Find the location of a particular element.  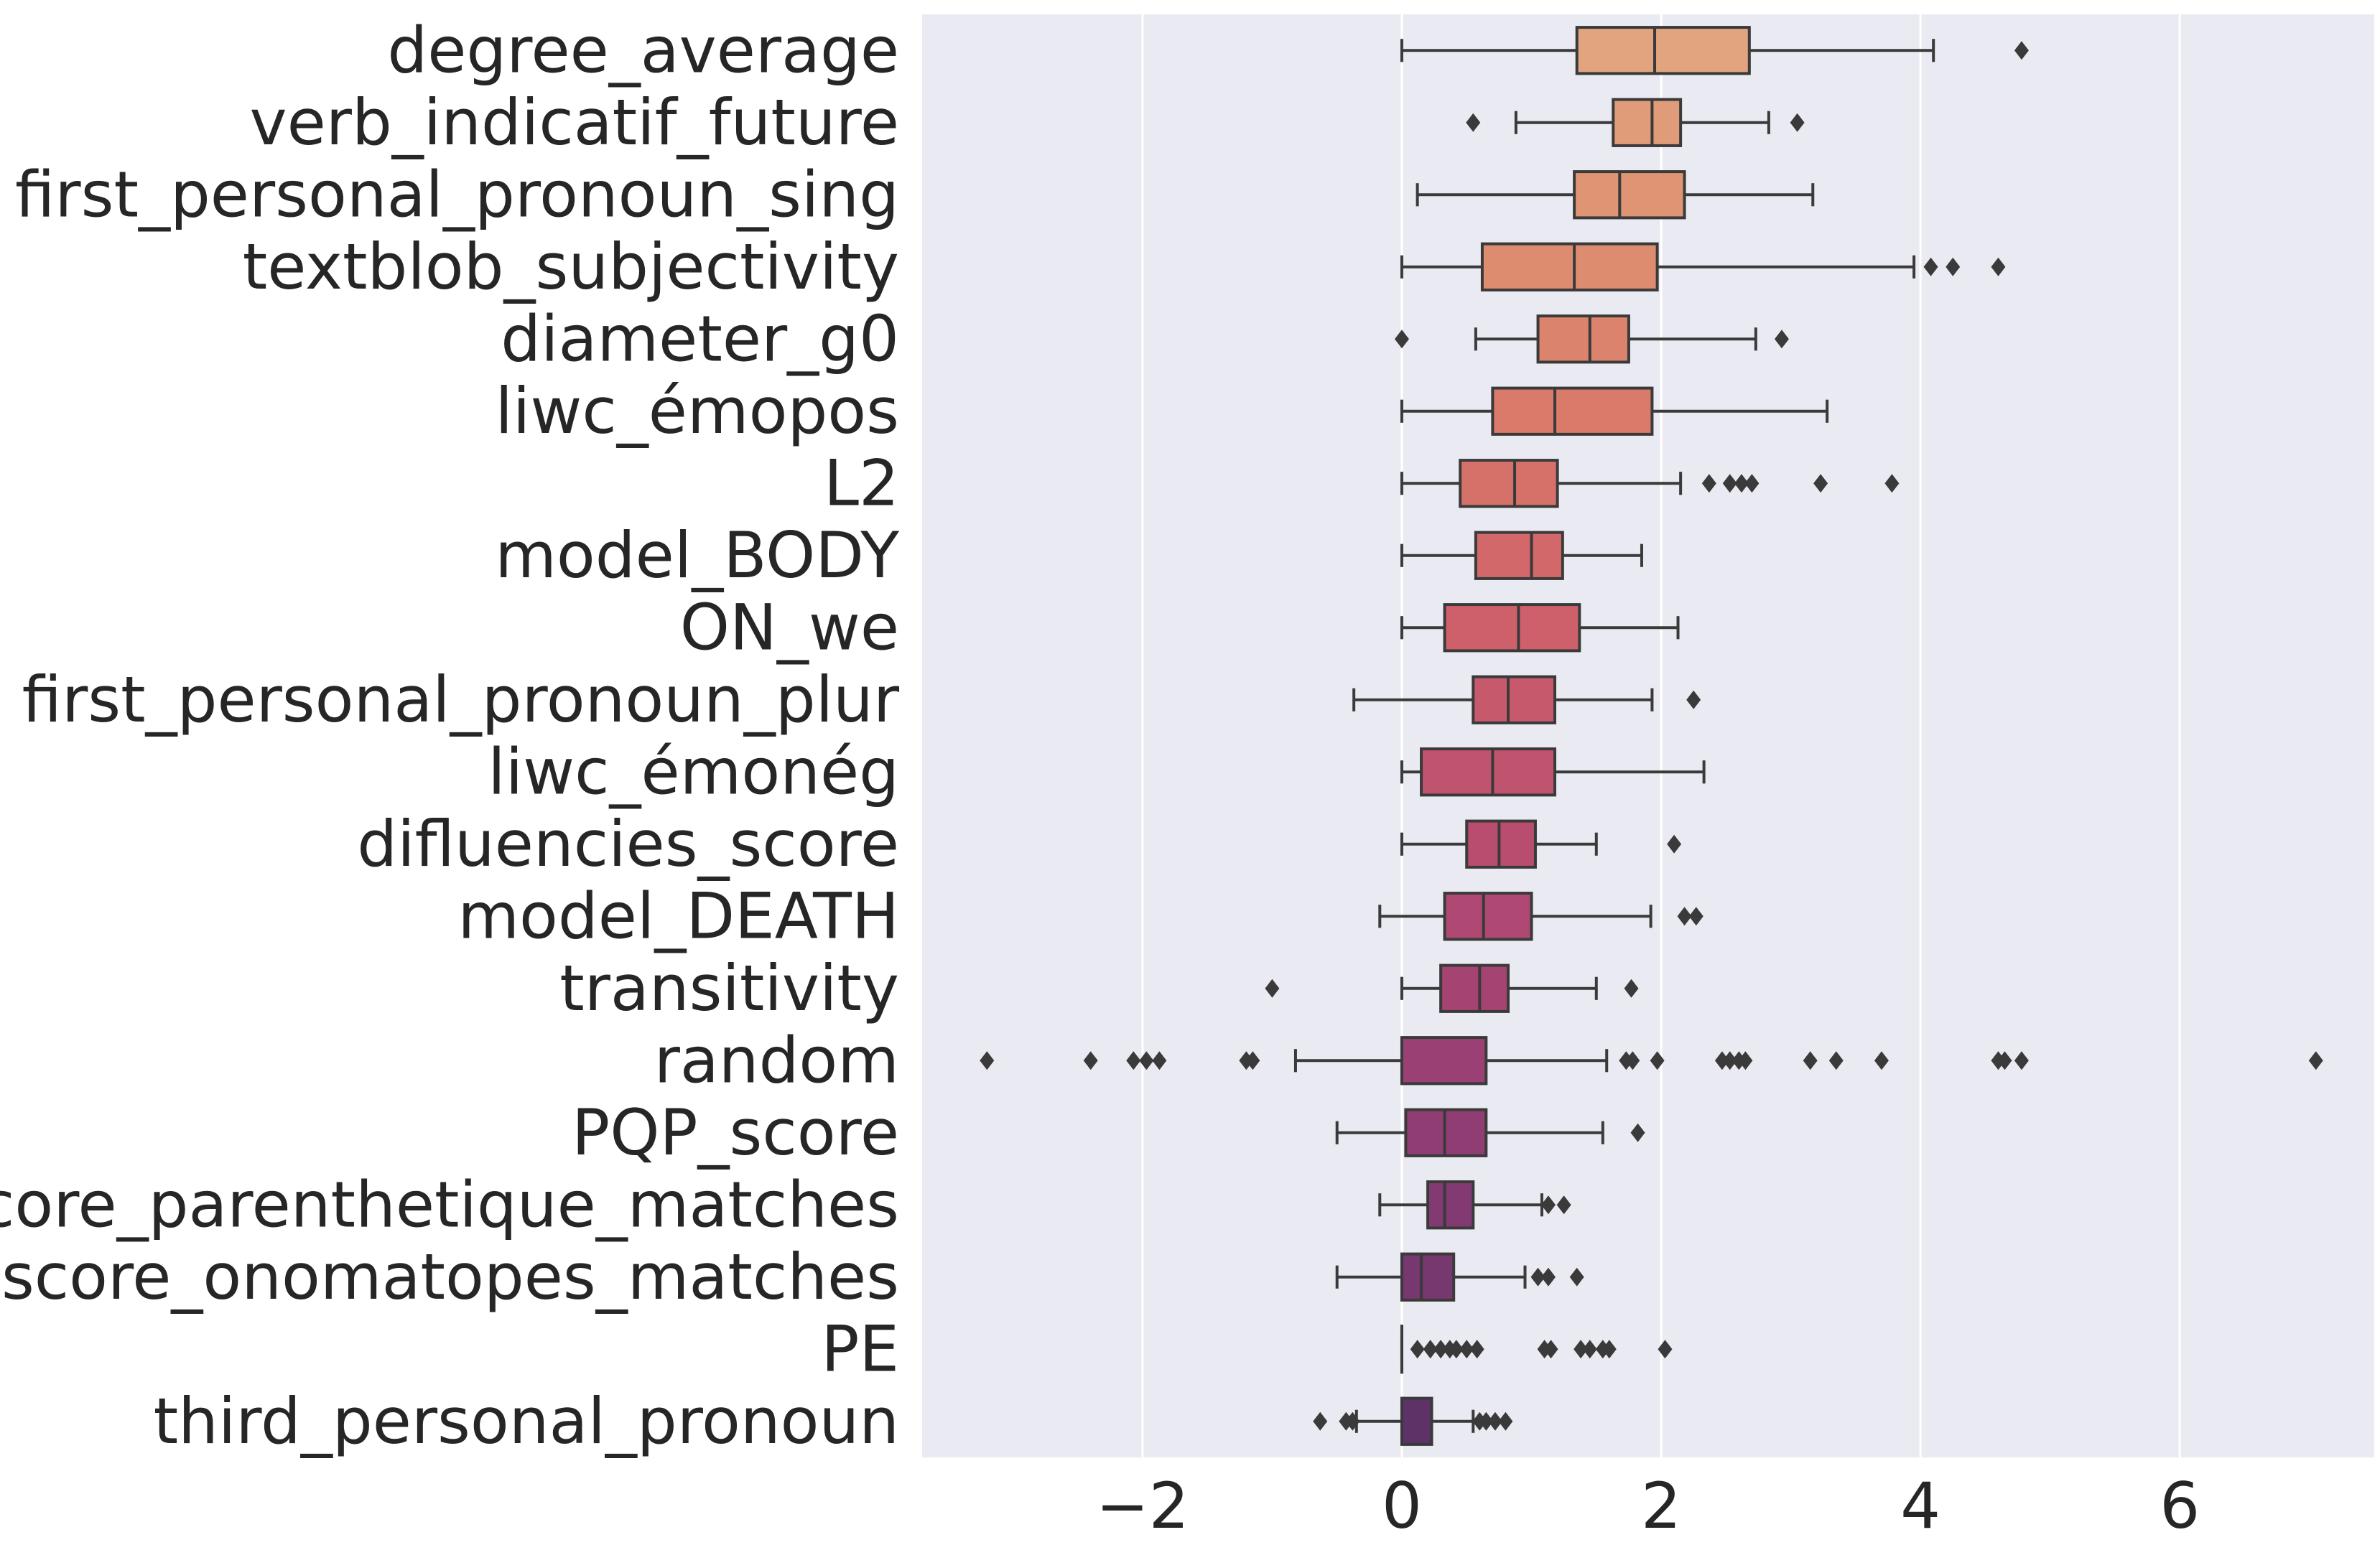

box-score_parenthetique_matches is located at coordinates (1474, 1205).